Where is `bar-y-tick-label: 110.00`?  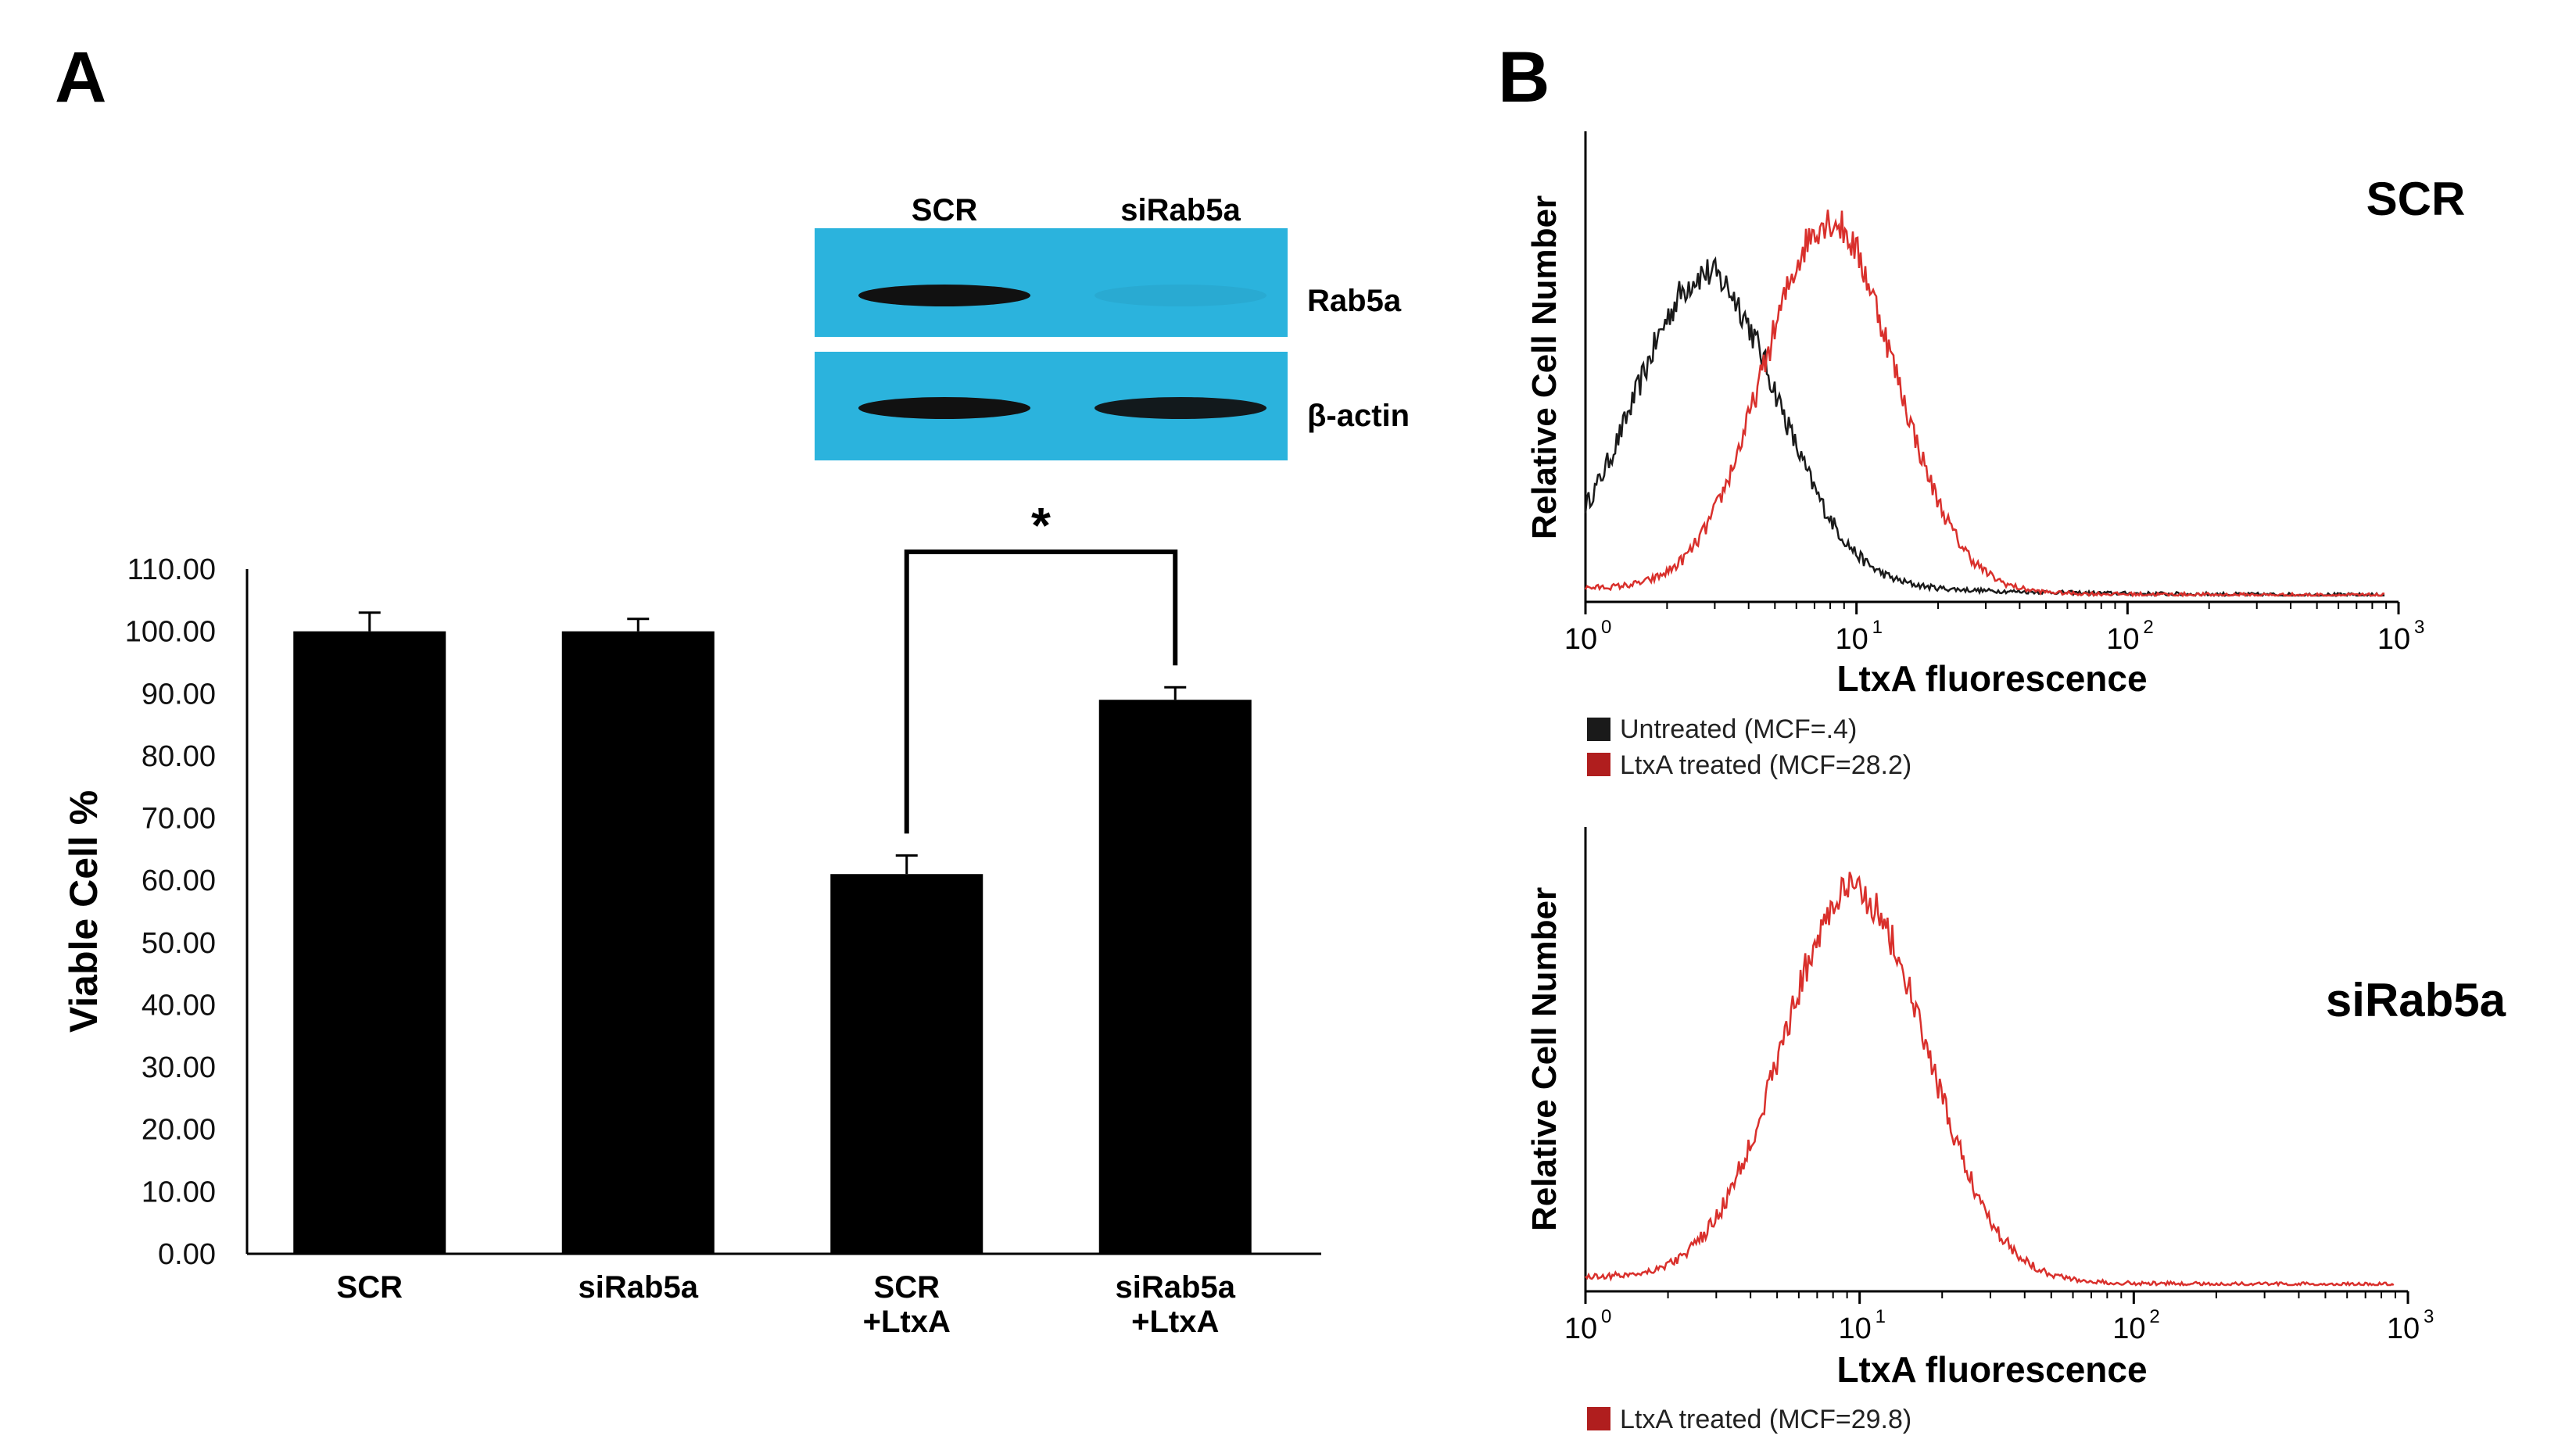
bar-y-tick-label: 110.00 is located at coordinates (171, 569).